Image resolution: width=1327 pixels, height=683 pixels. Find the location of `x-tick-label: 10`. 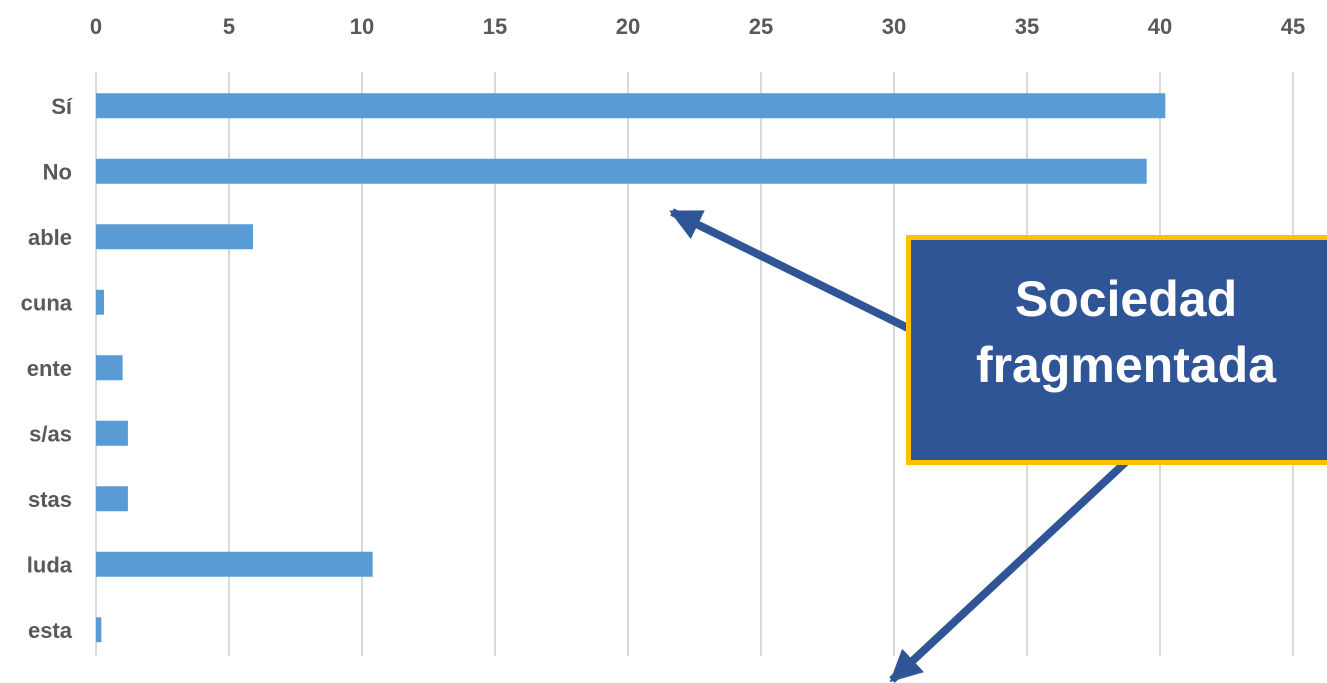

x-tick-label: 10 is located at coordinates (362, 26).